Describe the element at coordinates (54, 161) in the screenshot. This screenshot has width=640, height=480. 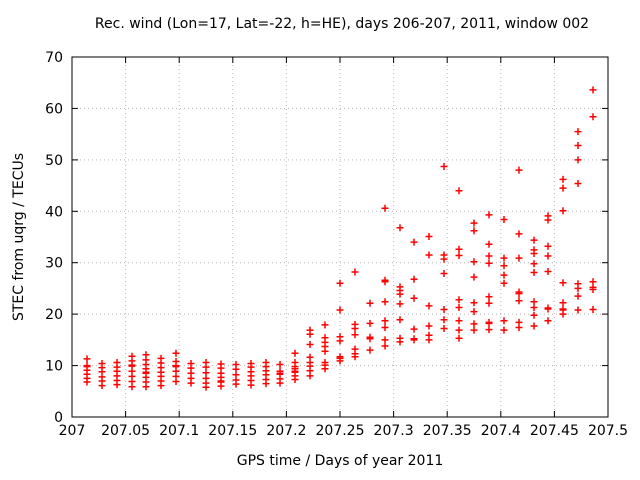
I see `y-tick-label: 50` at that location.